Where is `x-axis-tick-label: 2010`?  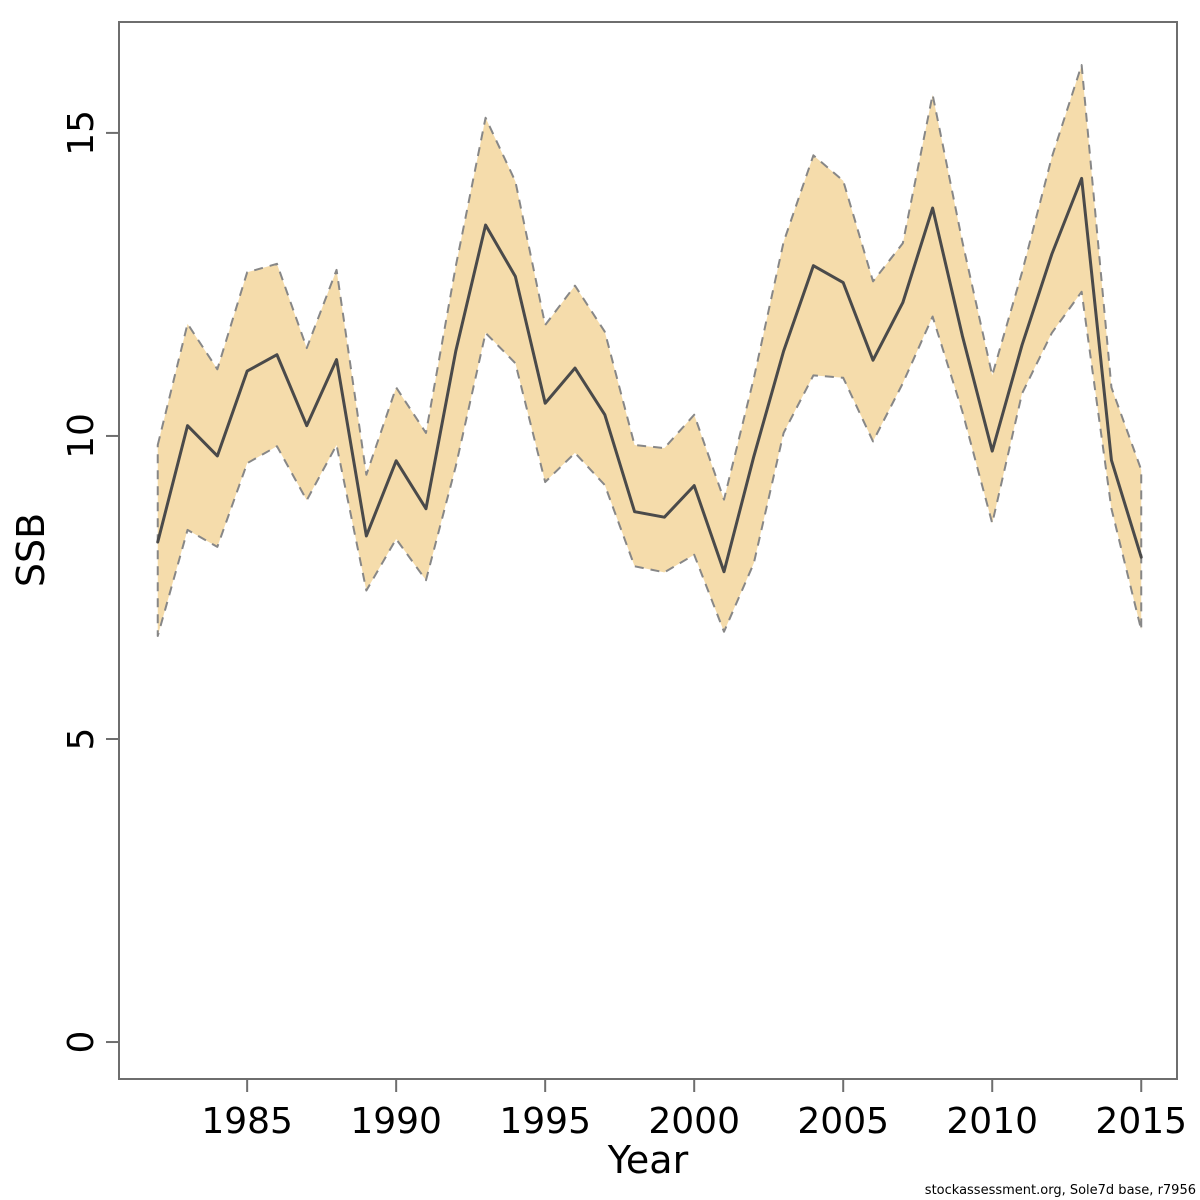
x-axis-tick-label: 2010 is located at coordinates (992, 1121).